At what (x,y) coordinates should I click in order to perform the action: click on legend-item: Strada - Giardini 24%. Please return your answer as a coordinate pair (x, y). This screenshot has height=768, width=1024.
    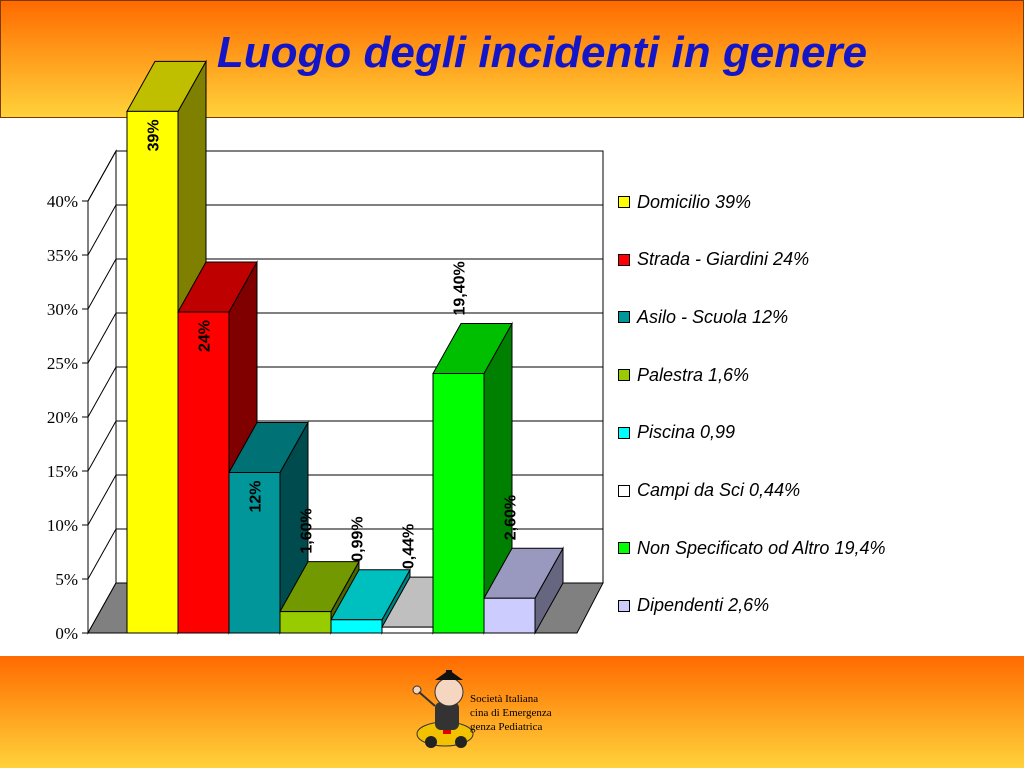
    Looking at the image, I should click on (713, 260).